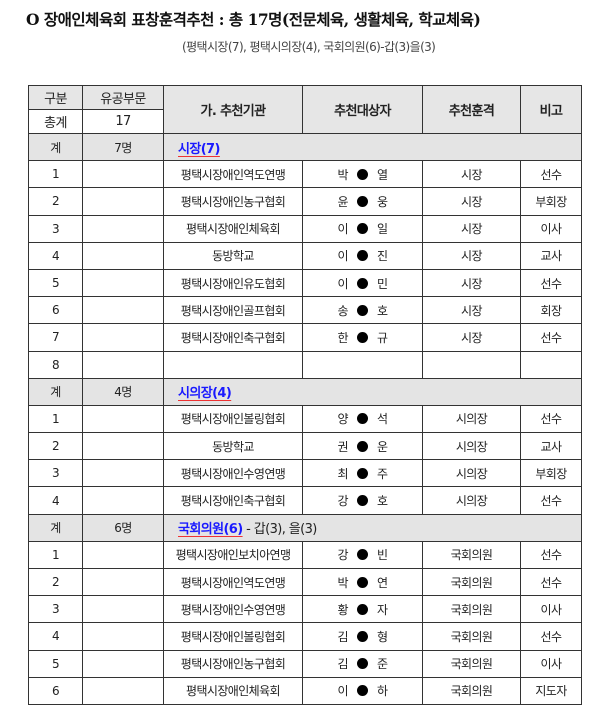 Image resolution: width=600 pixels, height=719 pixels. I want to click on nominee-lastchar: 하, so click(382, 691).